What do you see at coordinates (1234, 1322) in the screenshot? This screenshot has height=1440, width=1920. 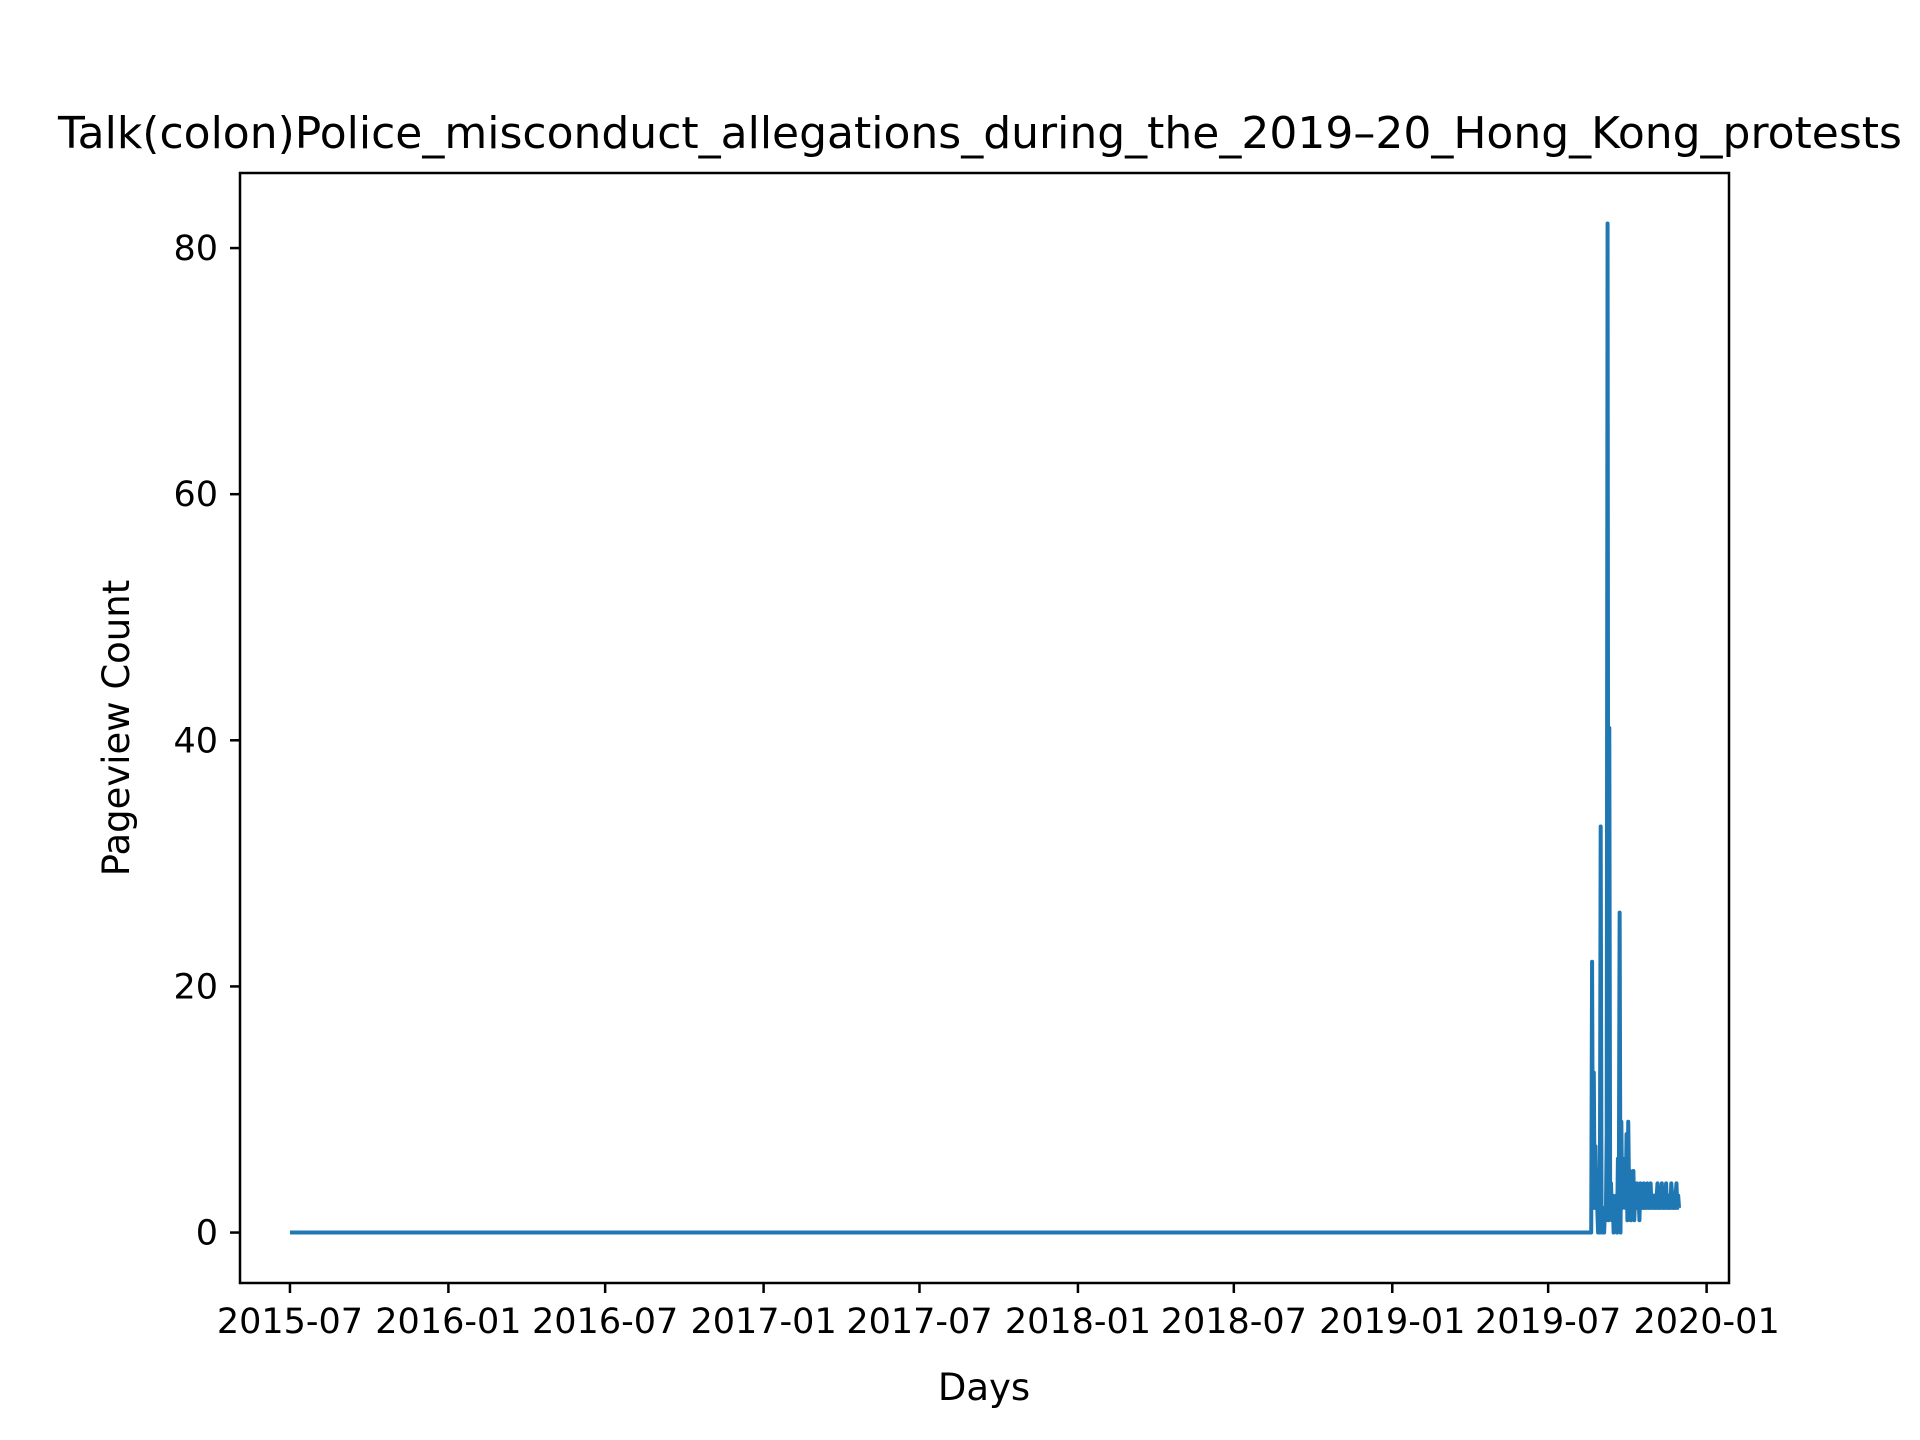 I see `x-tick-label: 2018-07` at bounding box center [1234, 1322].